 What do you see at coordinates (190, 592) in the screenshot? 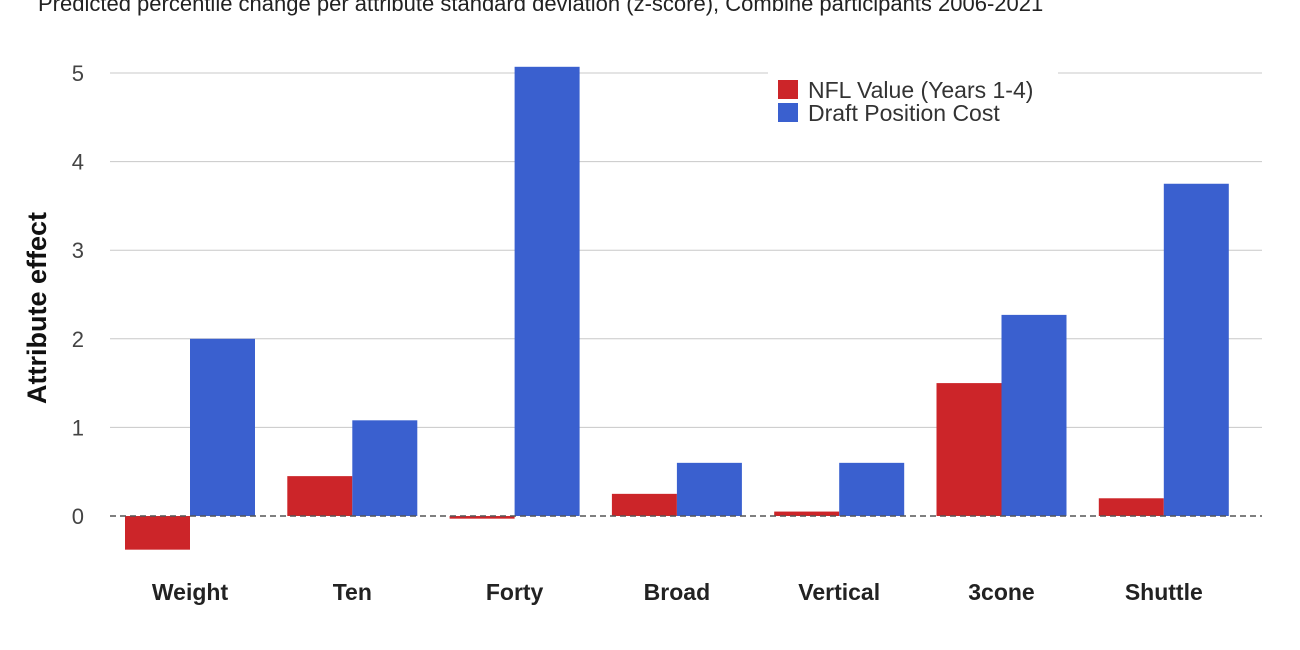
I see `x-category-label: Weight` at bounding box center [190, 592].